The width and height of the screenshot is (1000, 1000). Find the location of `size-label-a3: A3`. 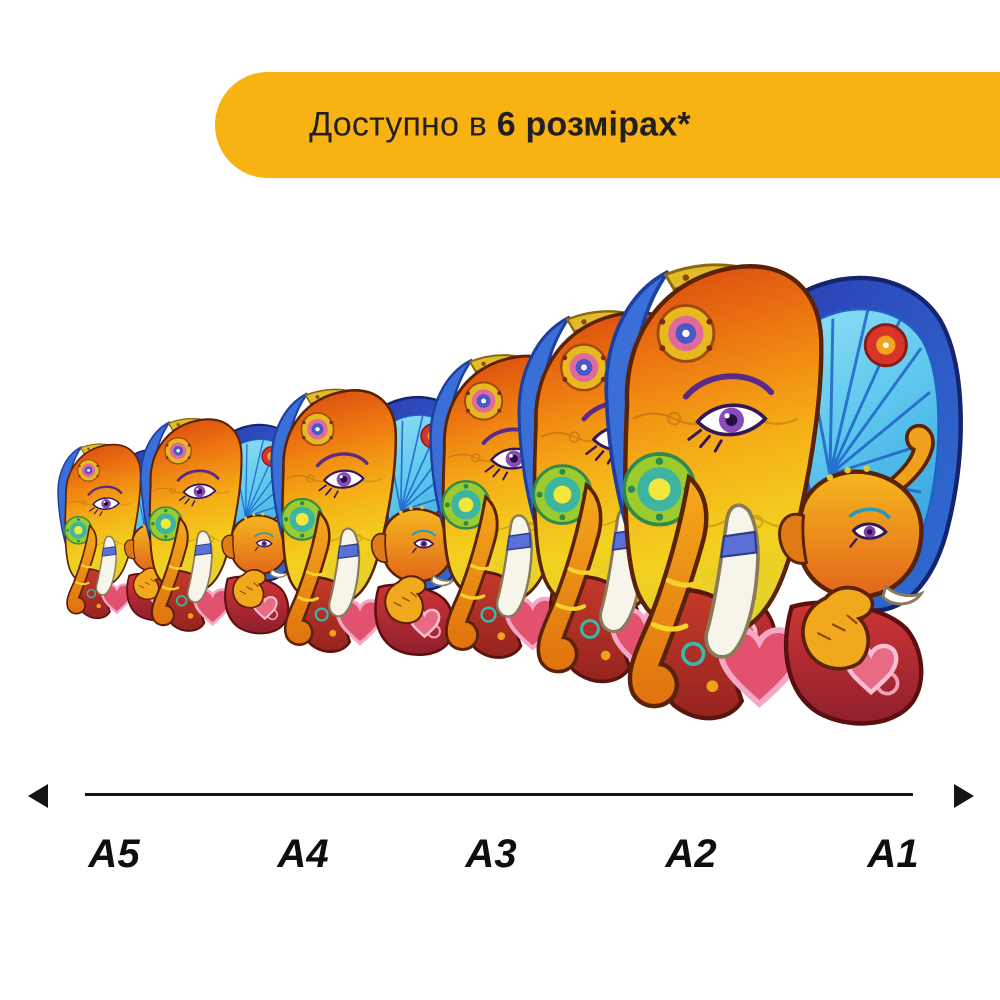

size-label-a3: A3 is located at coordinates (491, 854).